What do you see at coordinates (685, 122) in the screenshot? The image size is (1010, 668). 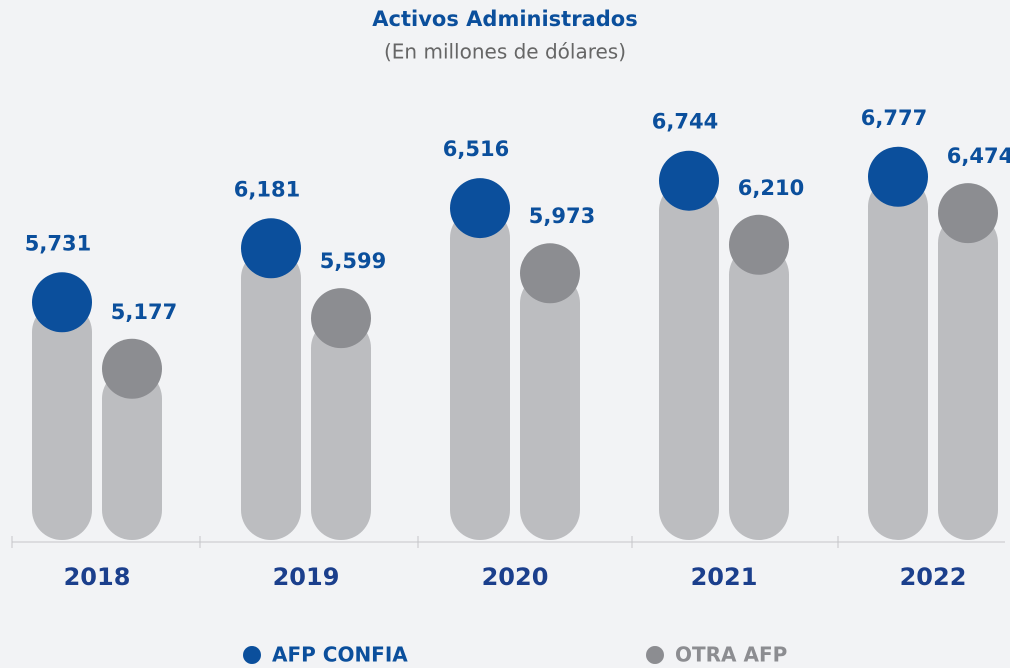 I see `data-label: 6,744` at bounding box center [685, 122].